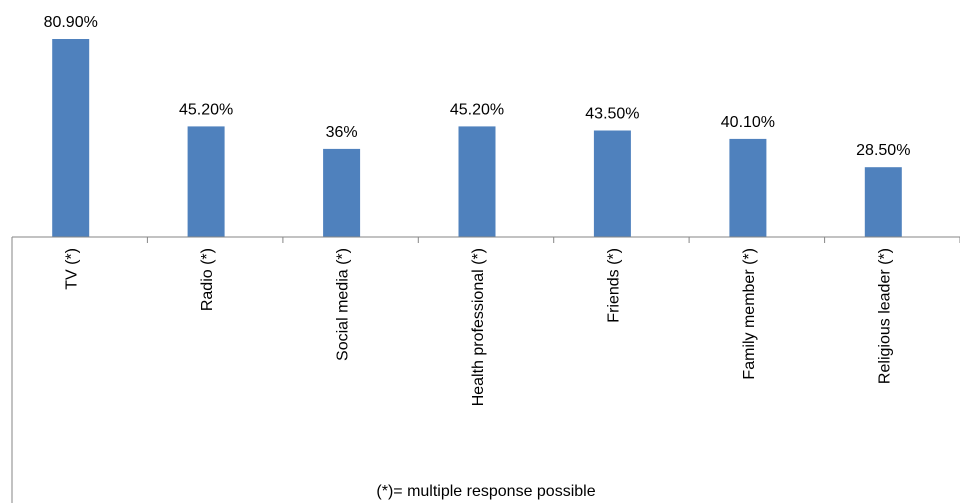 This screenshot has width=960, height=503. I want to click on bar-health-professional, so click(477, 181).